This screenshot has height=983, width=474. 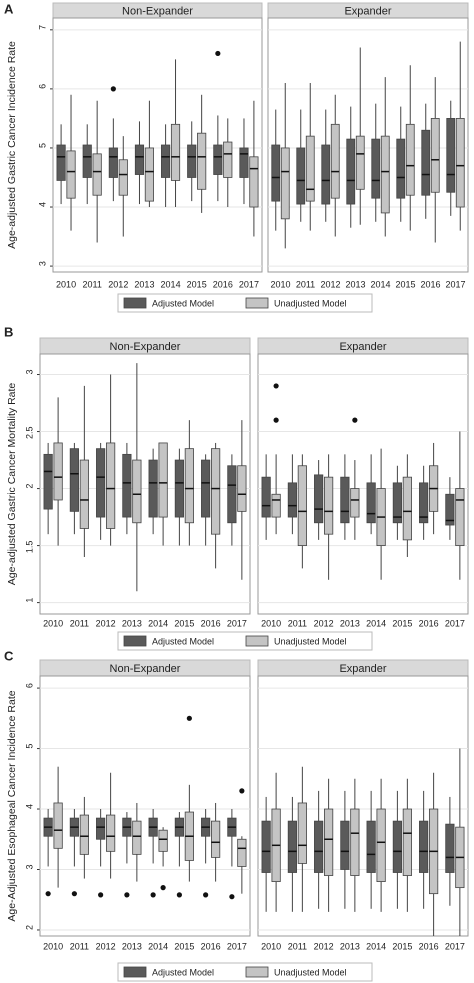 I want to click on y-tick-label: 2, so click(x=29, y=927).